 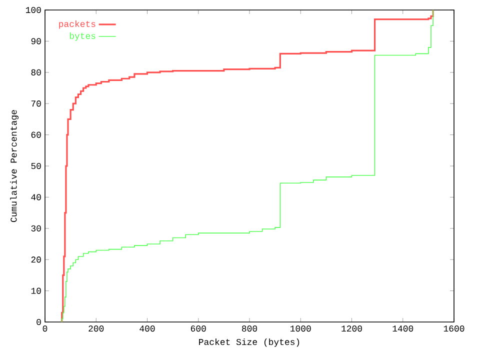 I want to click on x-tick-label: 800, so click(x=250, y=329).